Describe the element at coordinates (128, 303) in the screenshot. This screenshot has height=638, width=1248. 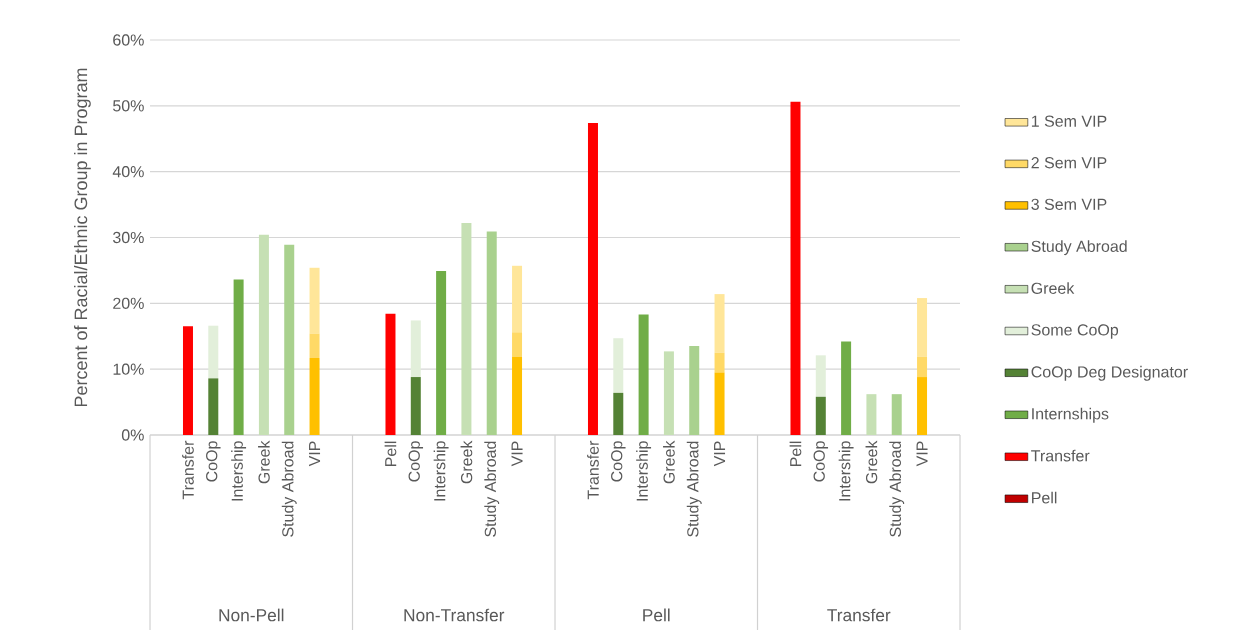
I see `y-tick-label: 20%` at that location.